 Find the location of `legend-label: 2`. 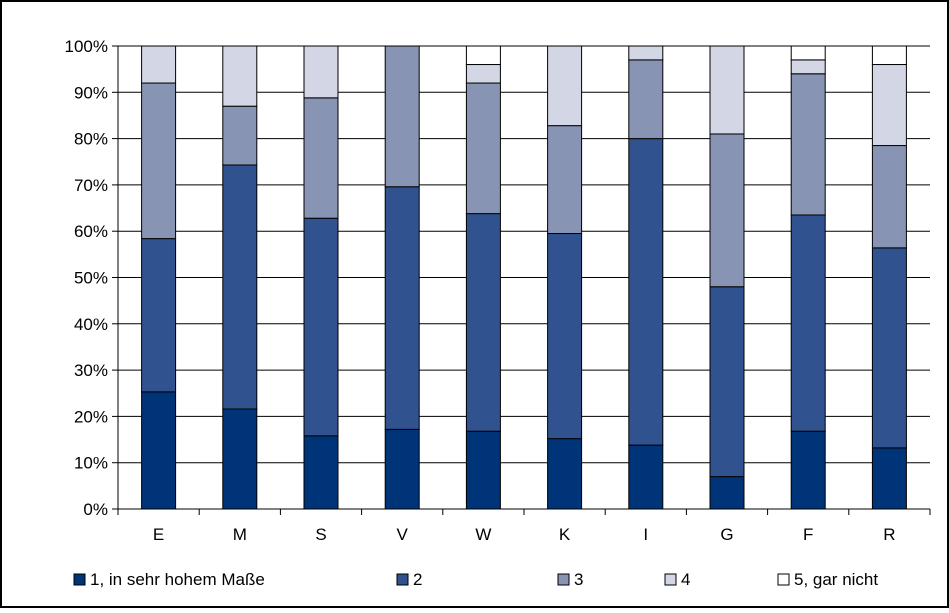

legend-label: 2 is located at coordinates (417, 579).